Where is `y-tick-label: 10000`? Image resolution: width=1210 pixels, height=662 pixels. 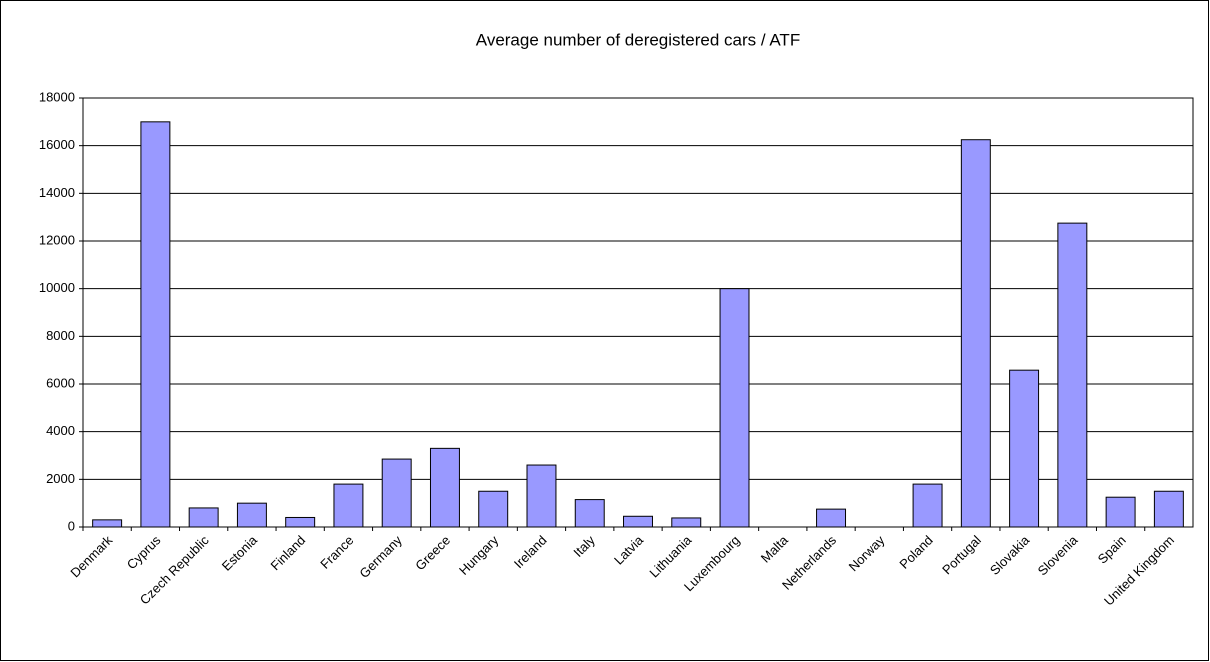
y-tick-label: 10000 is located at coordinates (57, 287).